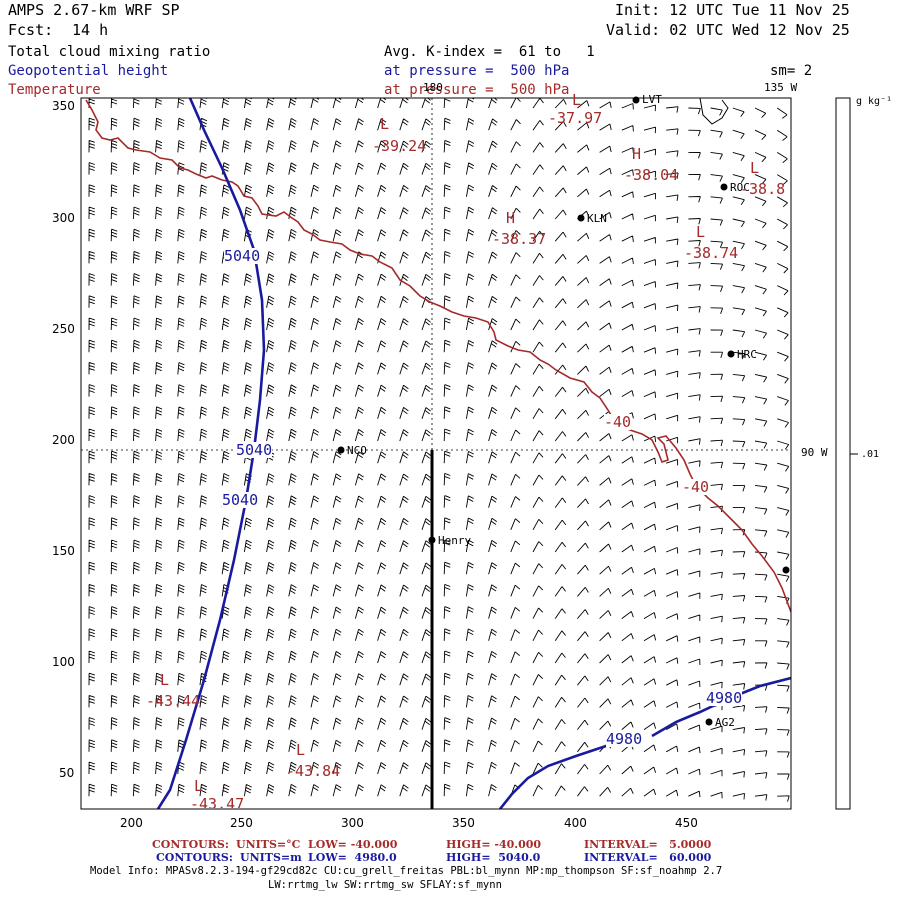 The width and height of the screenshot is (900, 900). Describe the element at coordinates (577, 100) in the screenshot. I see `extremum-type-2: L` at that location.